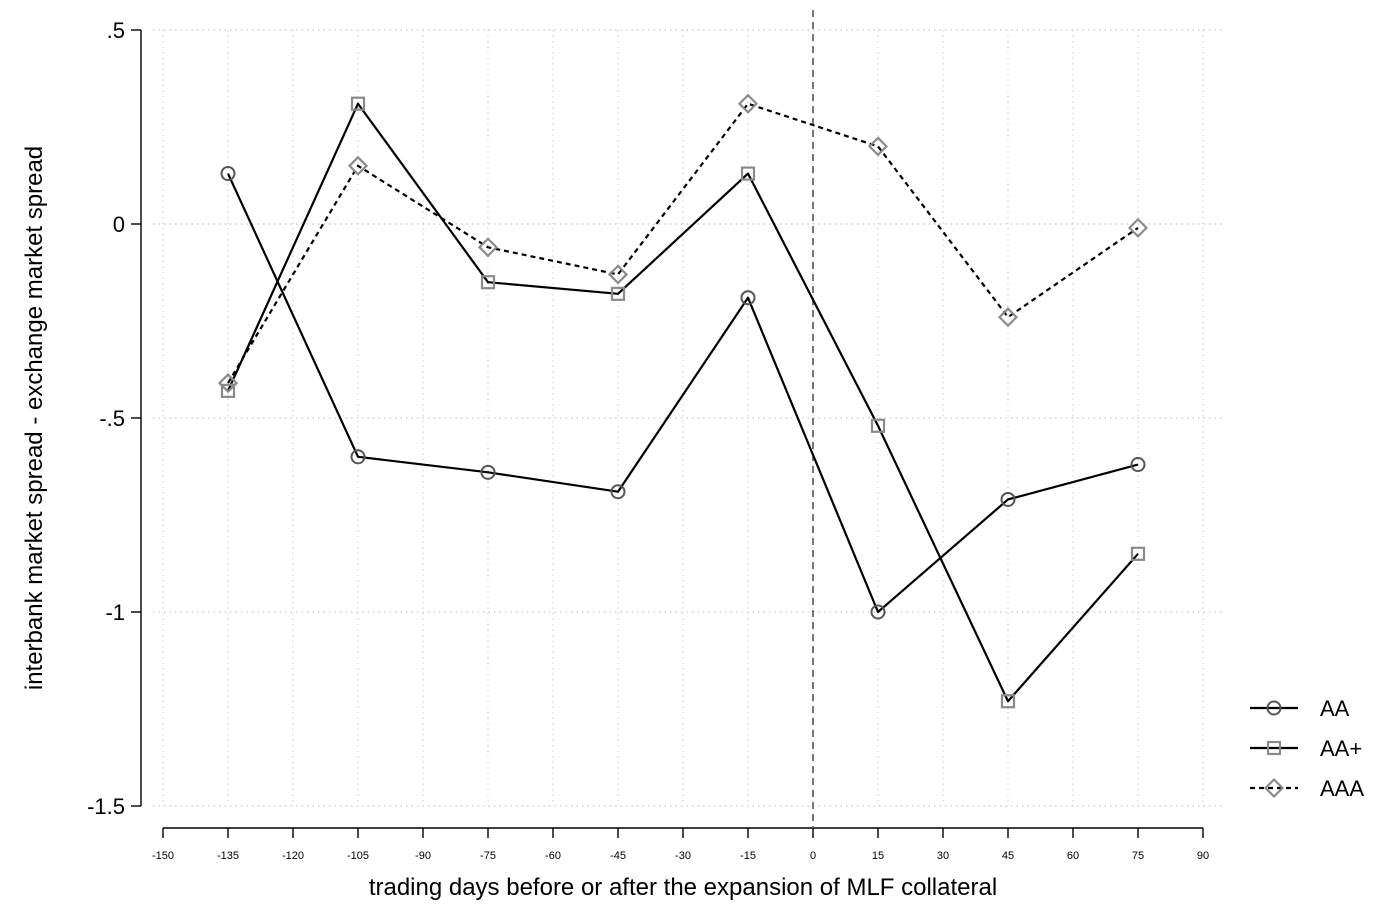 The image size is (1390, 909). Describe the element at coordinates (1008, 856) in the screenshot. I see `x-tick-label: 45` at that location.